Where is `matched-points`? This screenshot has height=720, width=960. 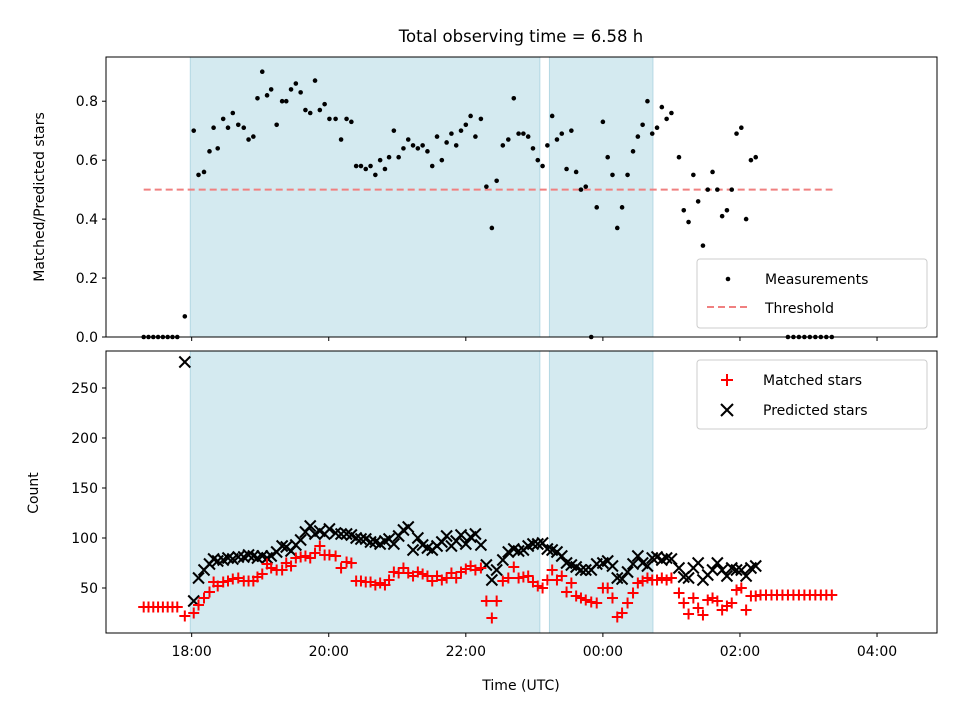
matched-points is located at coordinates (488, 582).